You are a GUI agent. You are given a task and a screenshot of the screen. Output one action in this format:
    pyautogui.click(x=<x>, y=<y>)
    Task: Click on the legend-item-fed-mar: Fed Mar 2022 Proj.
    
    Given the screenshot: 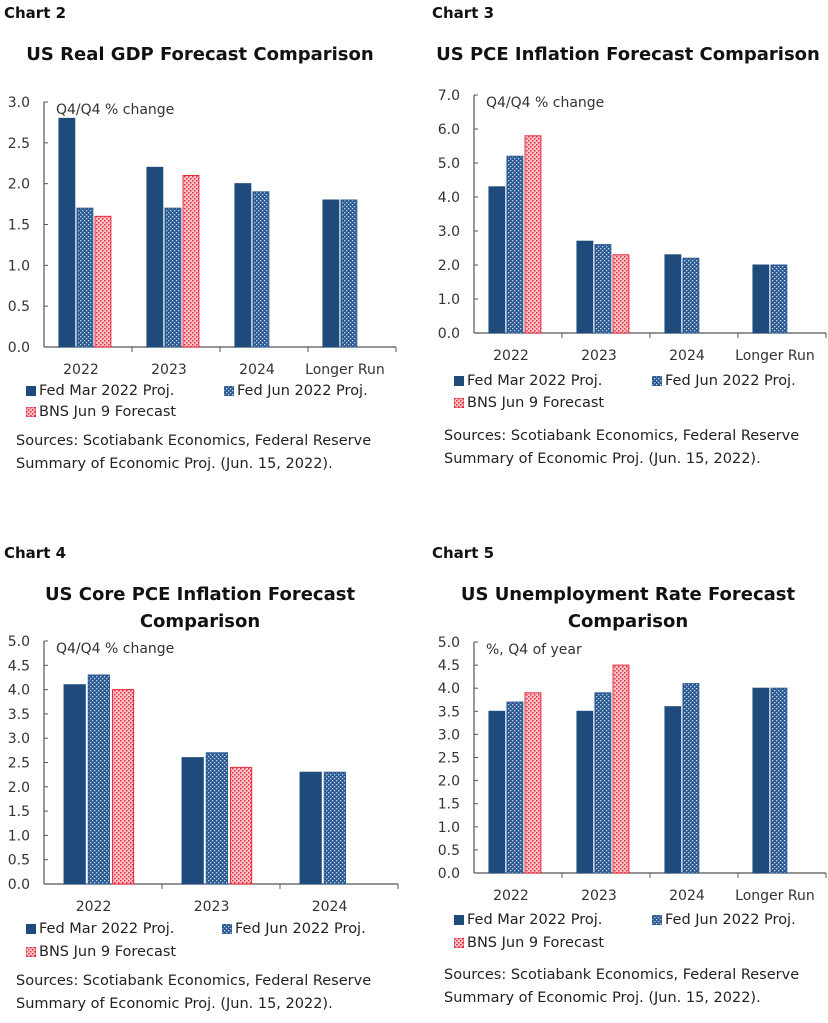 What is the action you would take?
    pyautogui.click(x=100, y=391)
    